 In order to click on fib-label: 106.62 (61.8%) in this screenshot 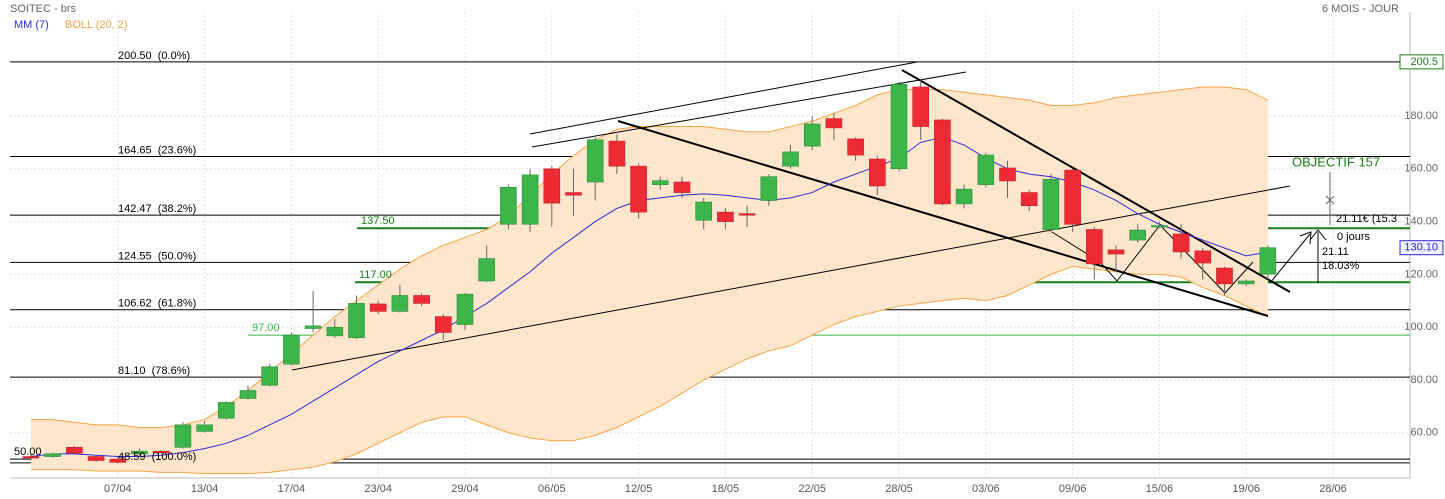, I will do `click(157, 304)`.